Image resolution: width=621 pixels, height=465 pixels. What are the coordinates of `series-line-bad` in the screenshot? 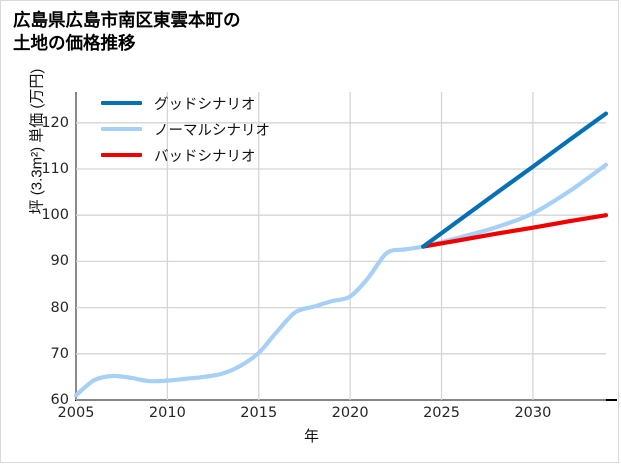 It's located at (515, 231).